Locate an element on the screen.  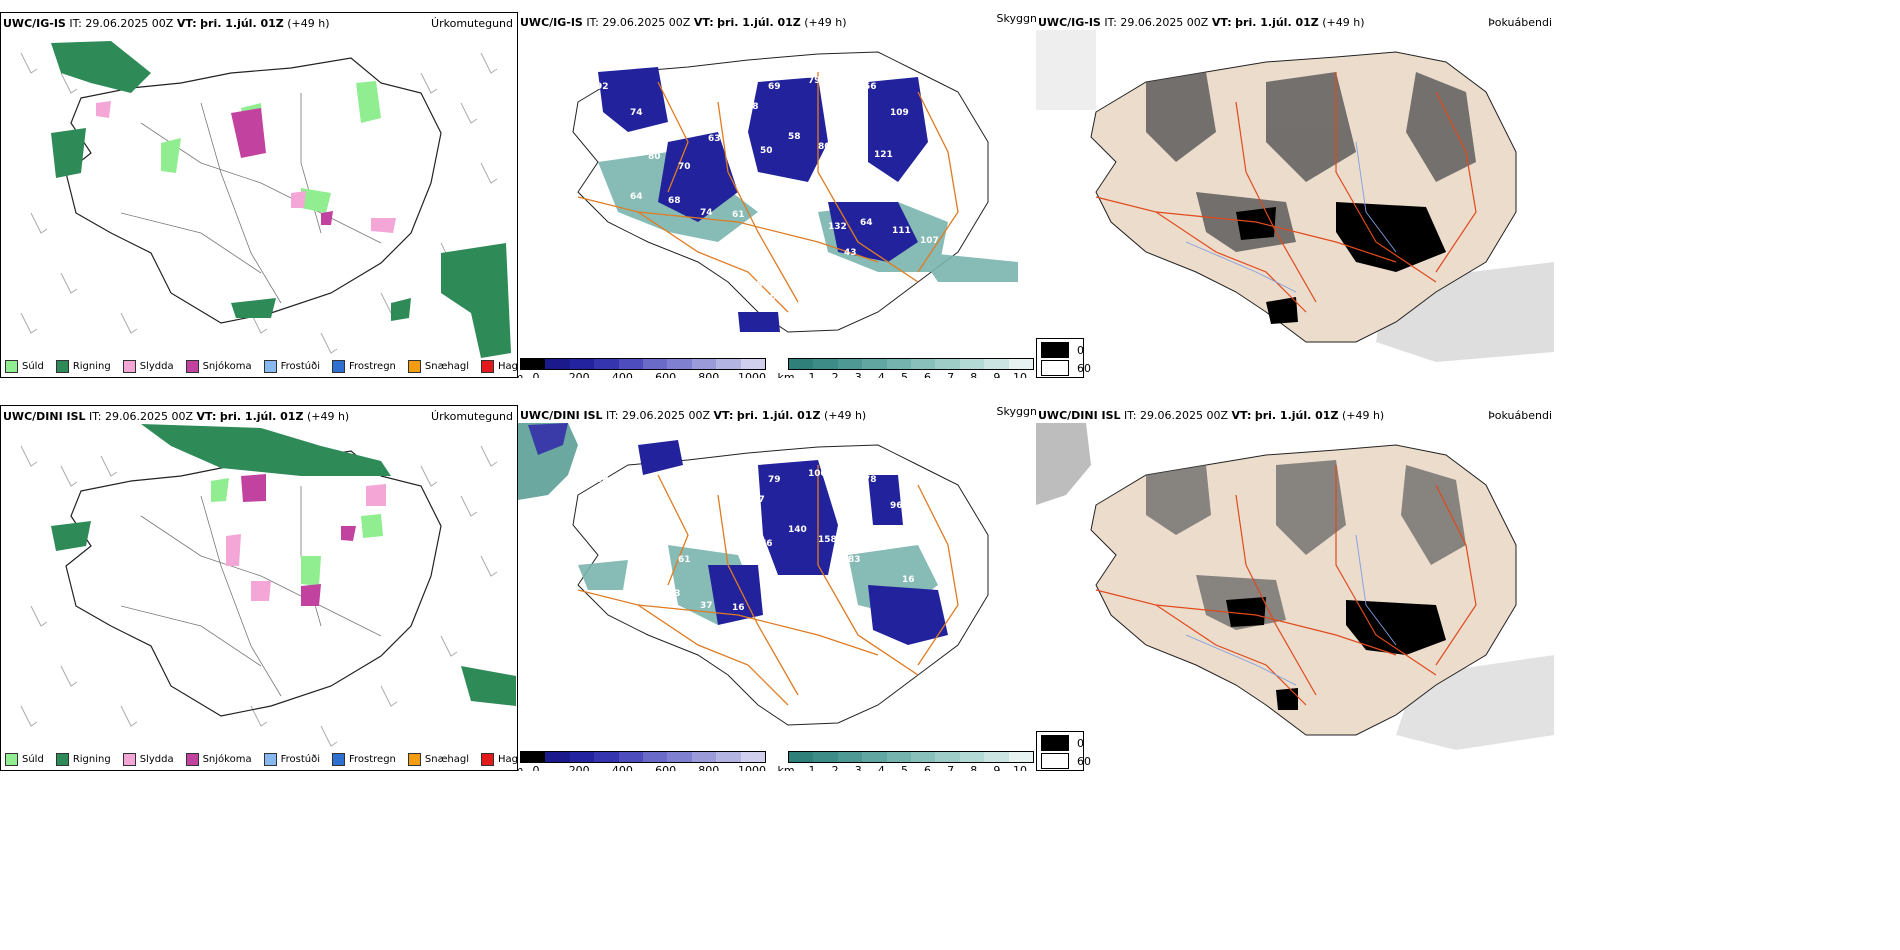
cloud-base-value: 76 is located at coordinates (766, 544).